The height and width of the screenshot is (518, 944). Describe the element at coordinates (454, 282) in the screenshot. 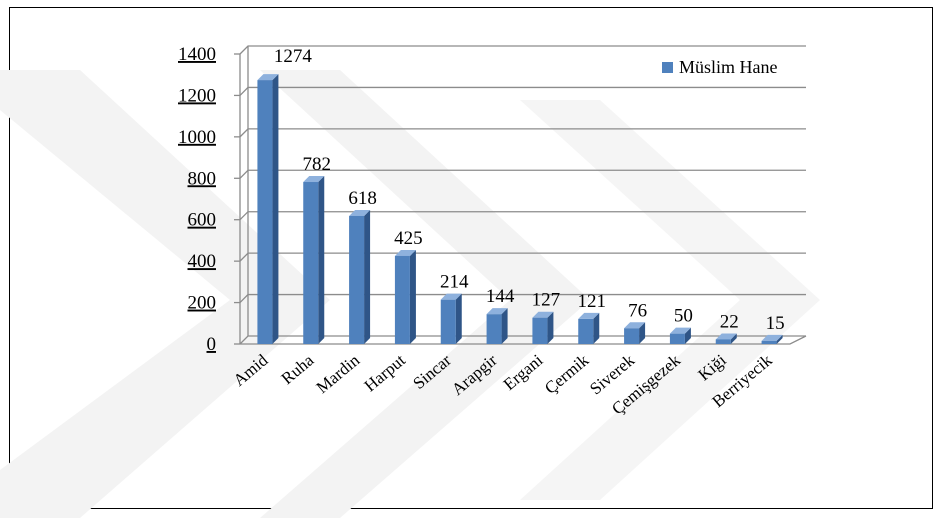

I see `data-label: 214` at that location.